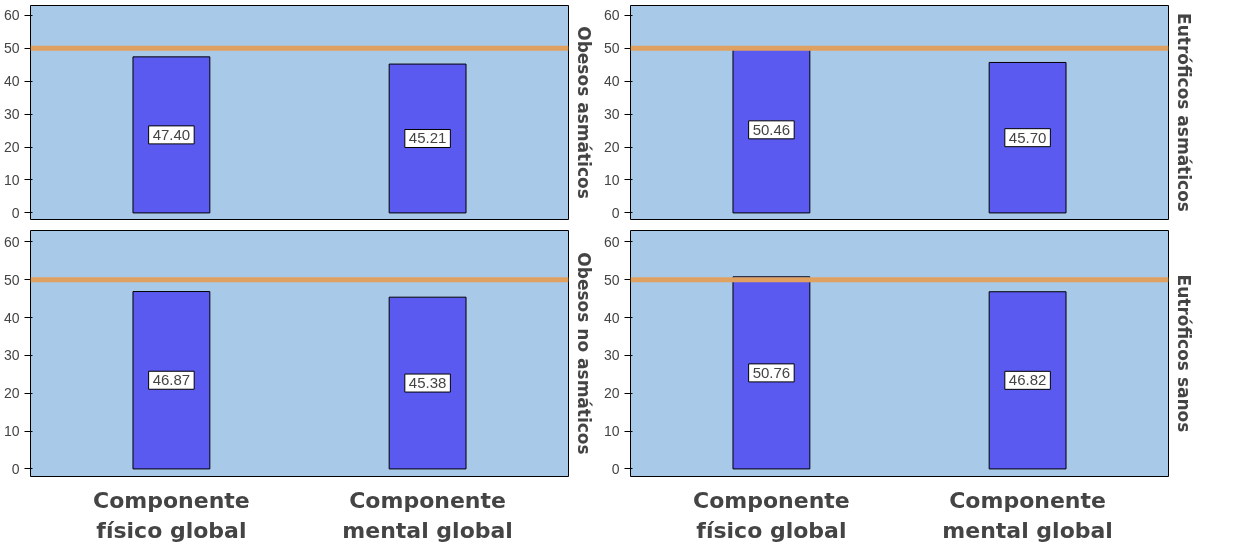 The height and width of the screenshot is (551, 1239). Describe the element at coordinates (583, 353) in the screenshot. I see `text: Obesos no asmáticos` at that location.